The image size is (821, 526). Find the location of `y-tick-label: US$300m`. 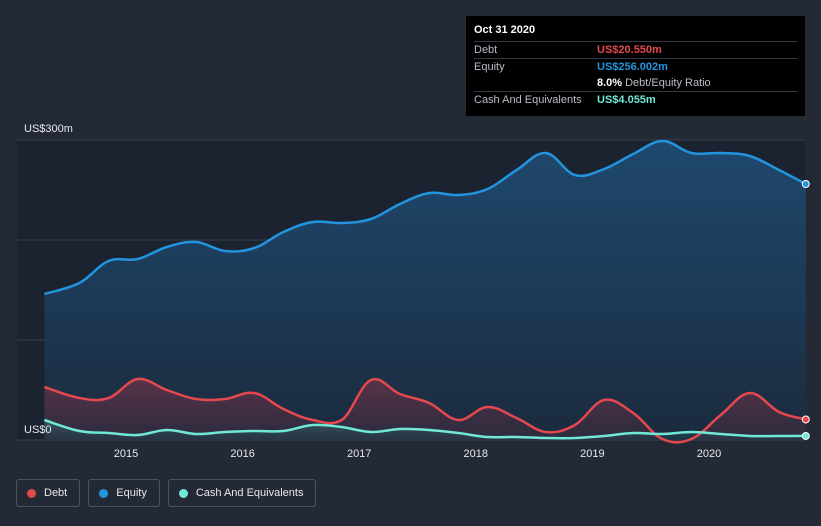

y-tick-label: US$300m is located at coordinates (48, 129).